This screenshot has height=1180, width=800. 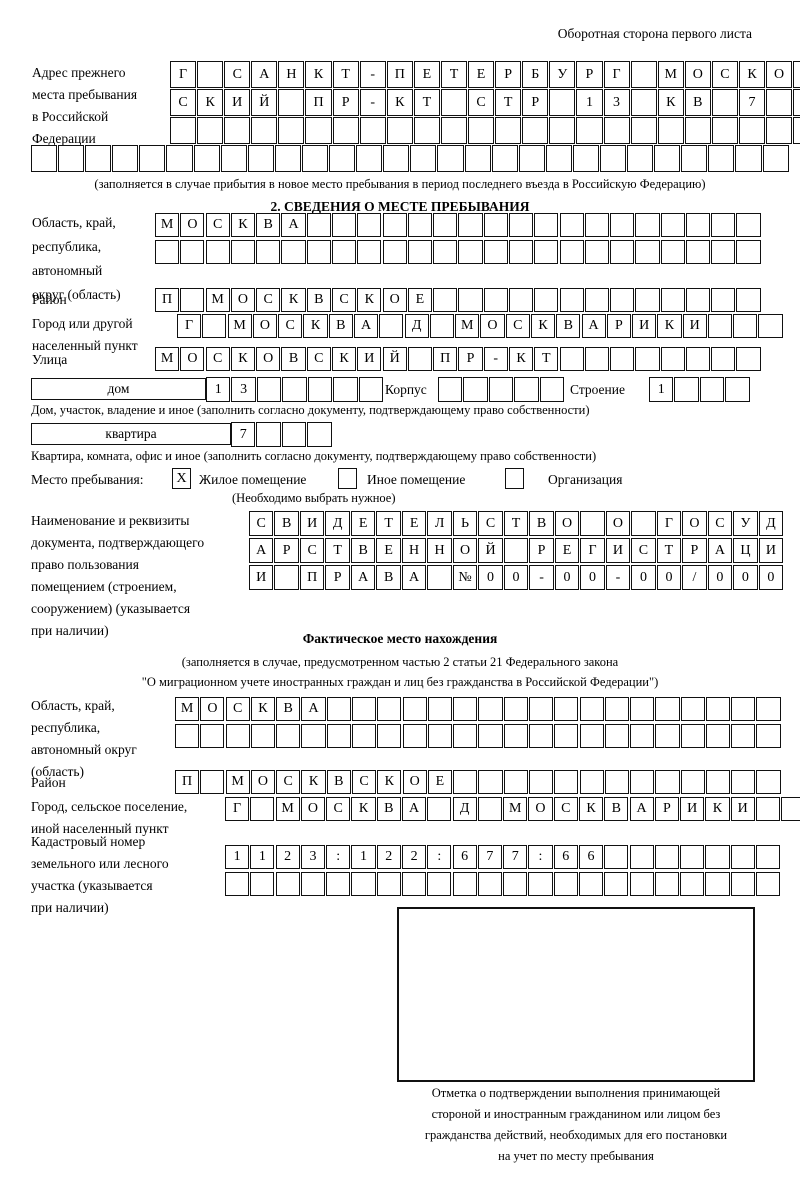 What do you see at coordinates (591, 809) in the screenshot?
I see `actual-city-row-cell-15: К` at bounding box center [591, 809].